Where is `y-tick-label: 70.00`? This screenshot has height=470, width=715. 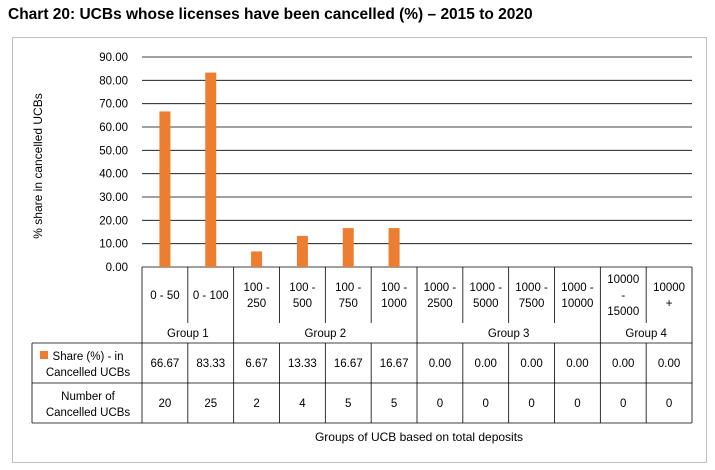 y-tick-label: 70.00 is located at coordinates (113, 105).